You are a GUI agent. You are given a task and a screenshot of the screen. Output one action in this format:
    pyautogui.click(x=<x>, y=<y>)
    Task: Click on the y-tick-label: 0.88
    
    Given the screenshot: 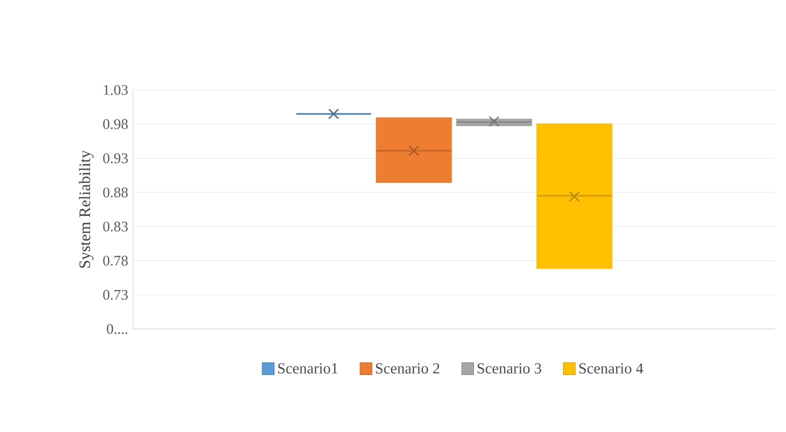 What is the action you would take?
    pyautogui.click(x=115, y=192)
    